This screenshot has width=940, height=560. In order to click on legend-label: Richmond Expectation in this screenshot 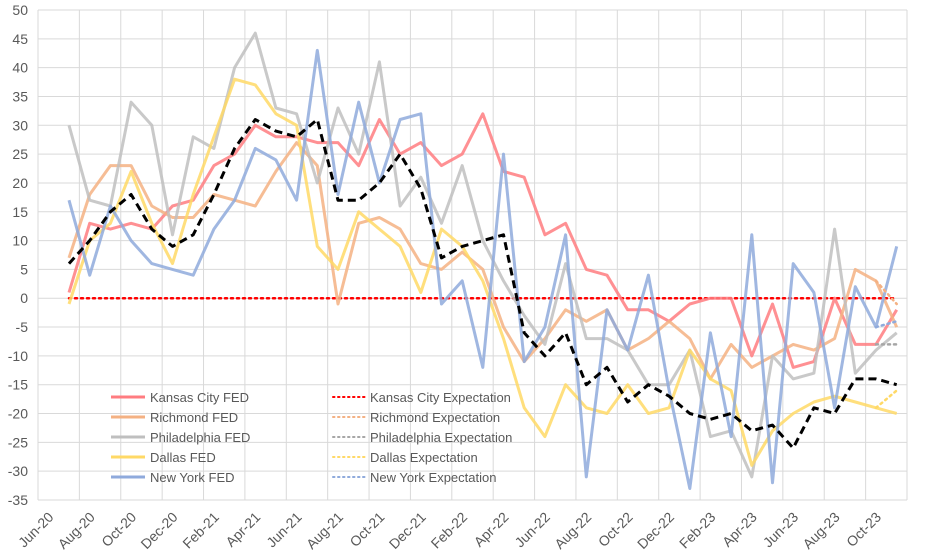, I will do `click(435, 417)`.